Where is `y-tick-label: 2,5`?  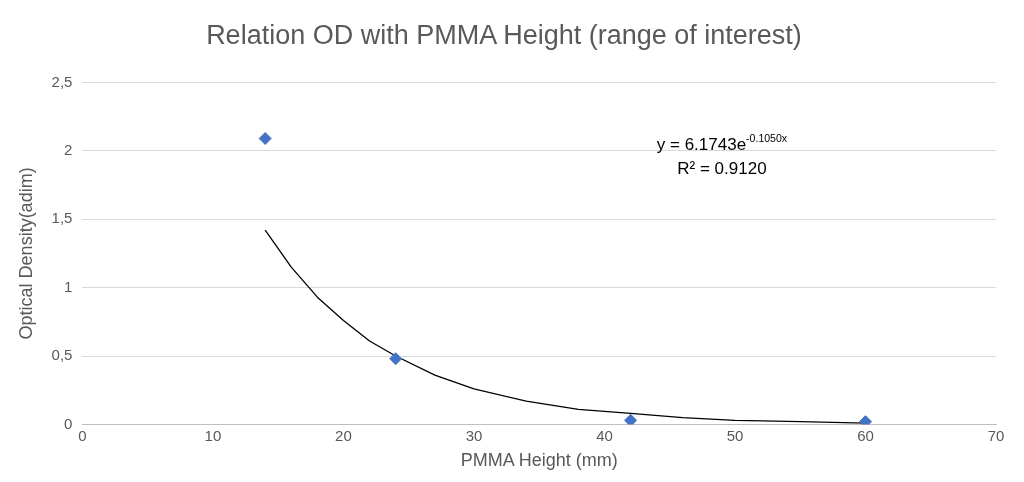 y-tick-label: 2,5 is located at coordinates (62, 81).